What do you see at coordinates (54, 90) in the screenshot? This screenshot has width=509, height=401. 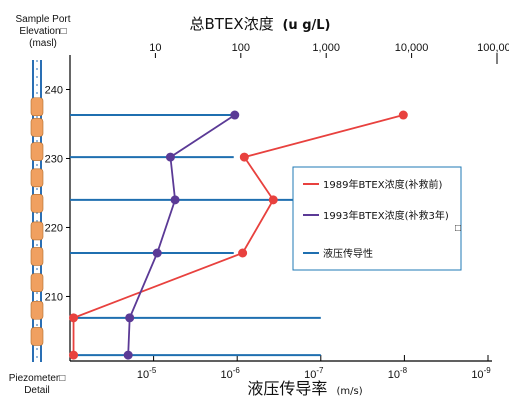 I see `y-axis-tick-label: 240` at bounding box center [54, 90].